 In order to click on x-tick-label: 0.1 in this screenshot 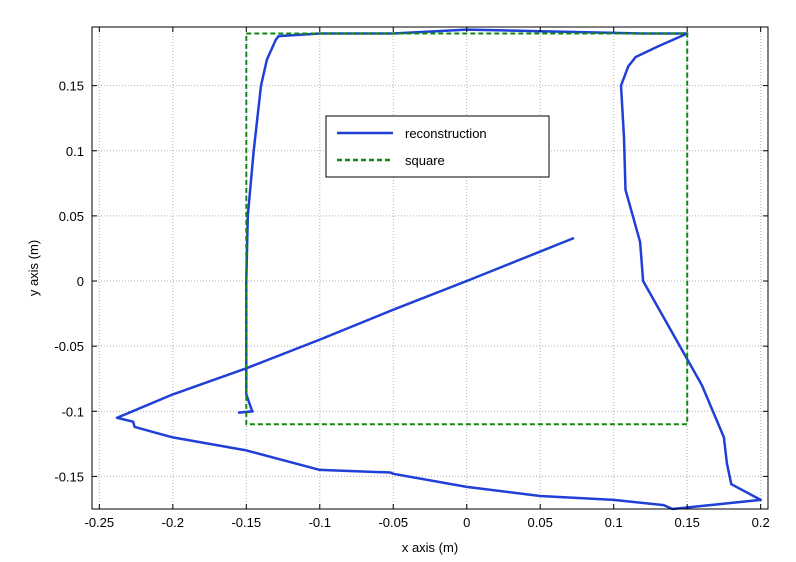, I will do `click(614, 522)`.